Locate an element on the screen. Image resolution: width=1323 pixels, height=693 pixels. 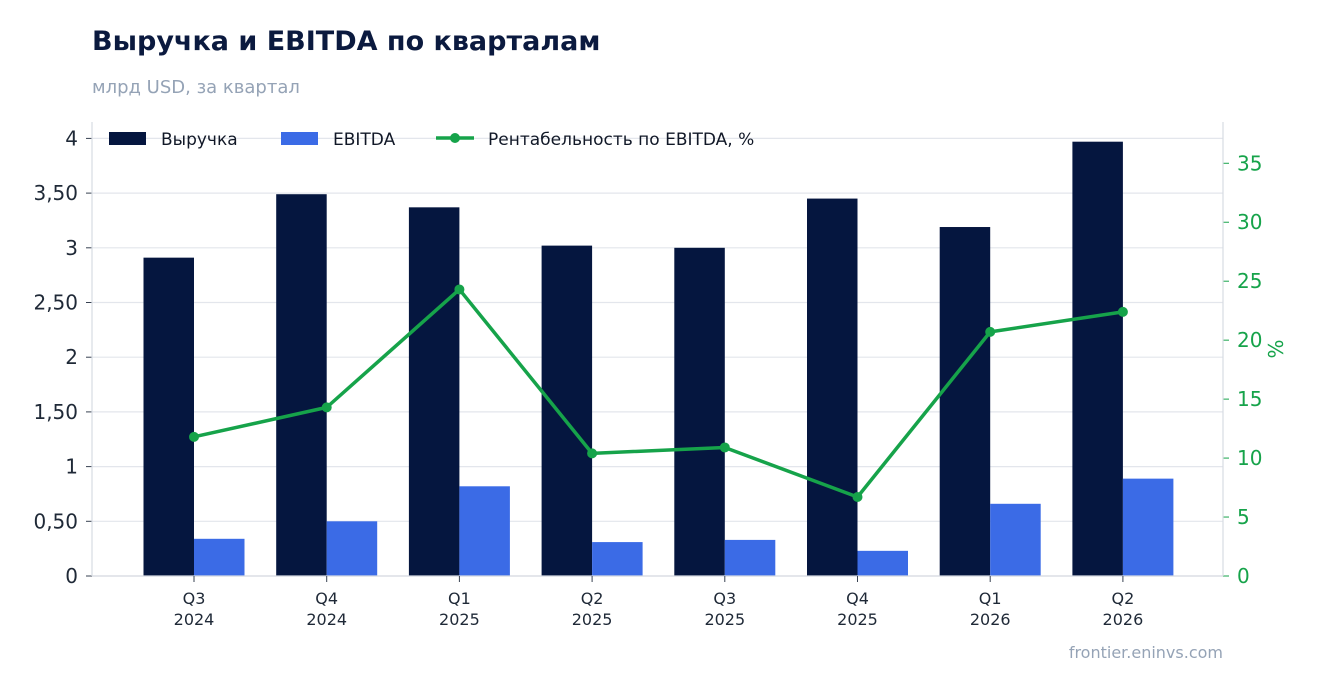
y-right-tick-label: 35 is located at coordinates (1249, 163).